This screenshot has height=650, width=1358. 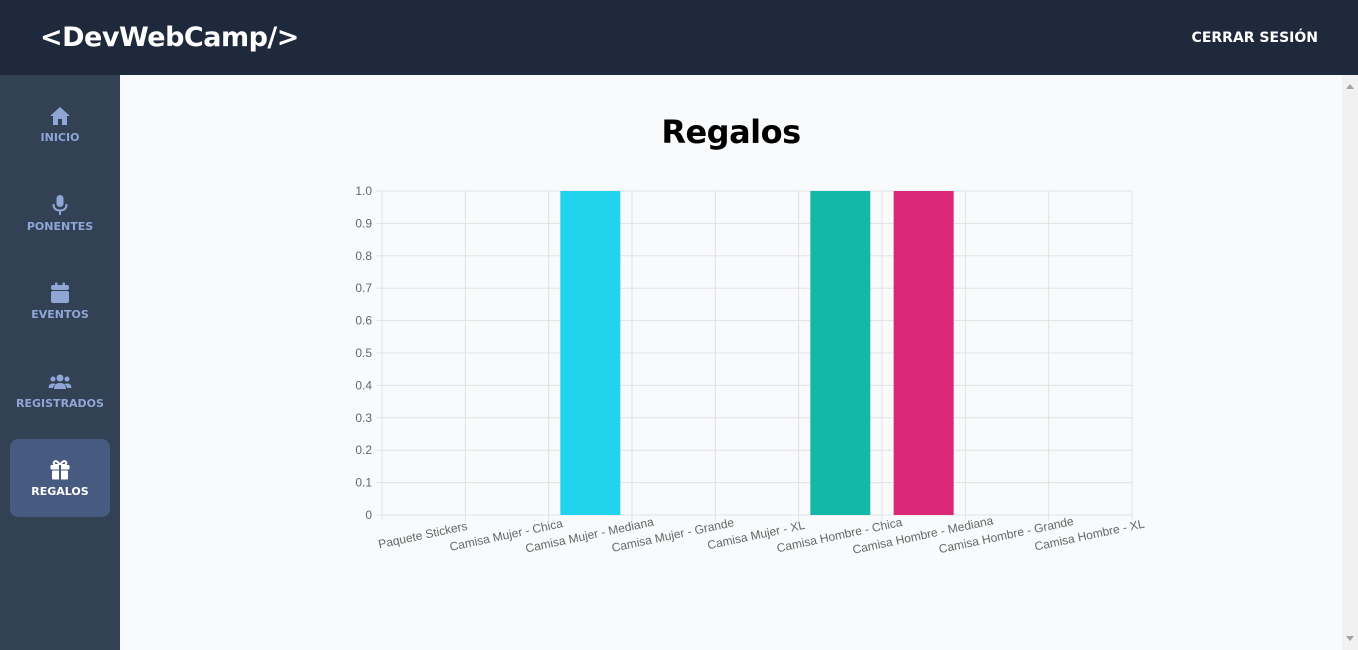 What do you see at coordinates (363, 385) in the screenshot?
I see `y-tick-label: 0.4` at bounding box center [363, 385].